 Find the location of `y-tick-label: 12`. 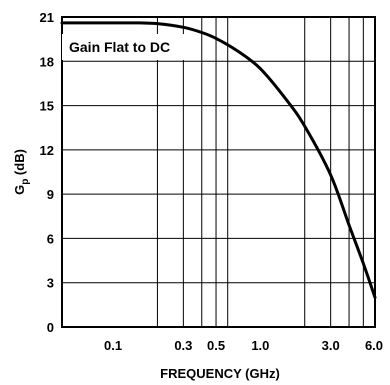

y-tick-label: 12 is located at coordinates (47, 150).